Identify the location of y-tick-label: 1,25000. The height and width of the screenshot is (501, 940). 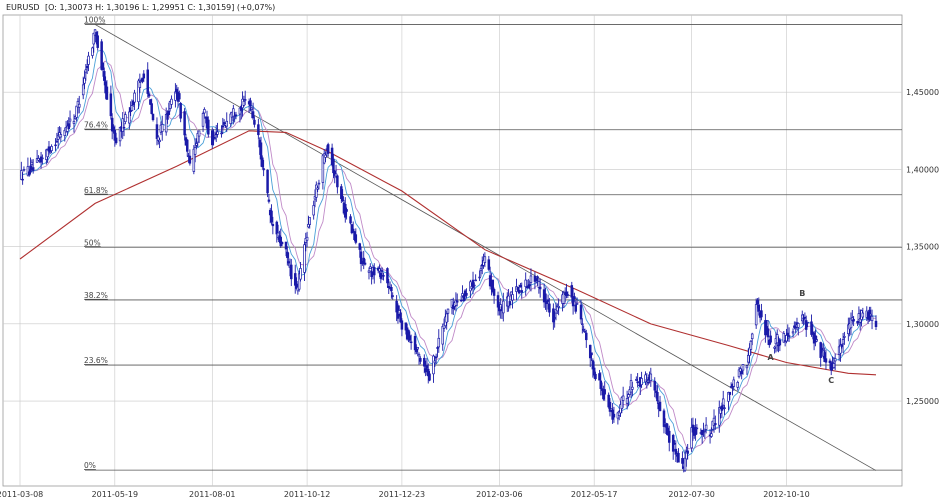
(922, 401).